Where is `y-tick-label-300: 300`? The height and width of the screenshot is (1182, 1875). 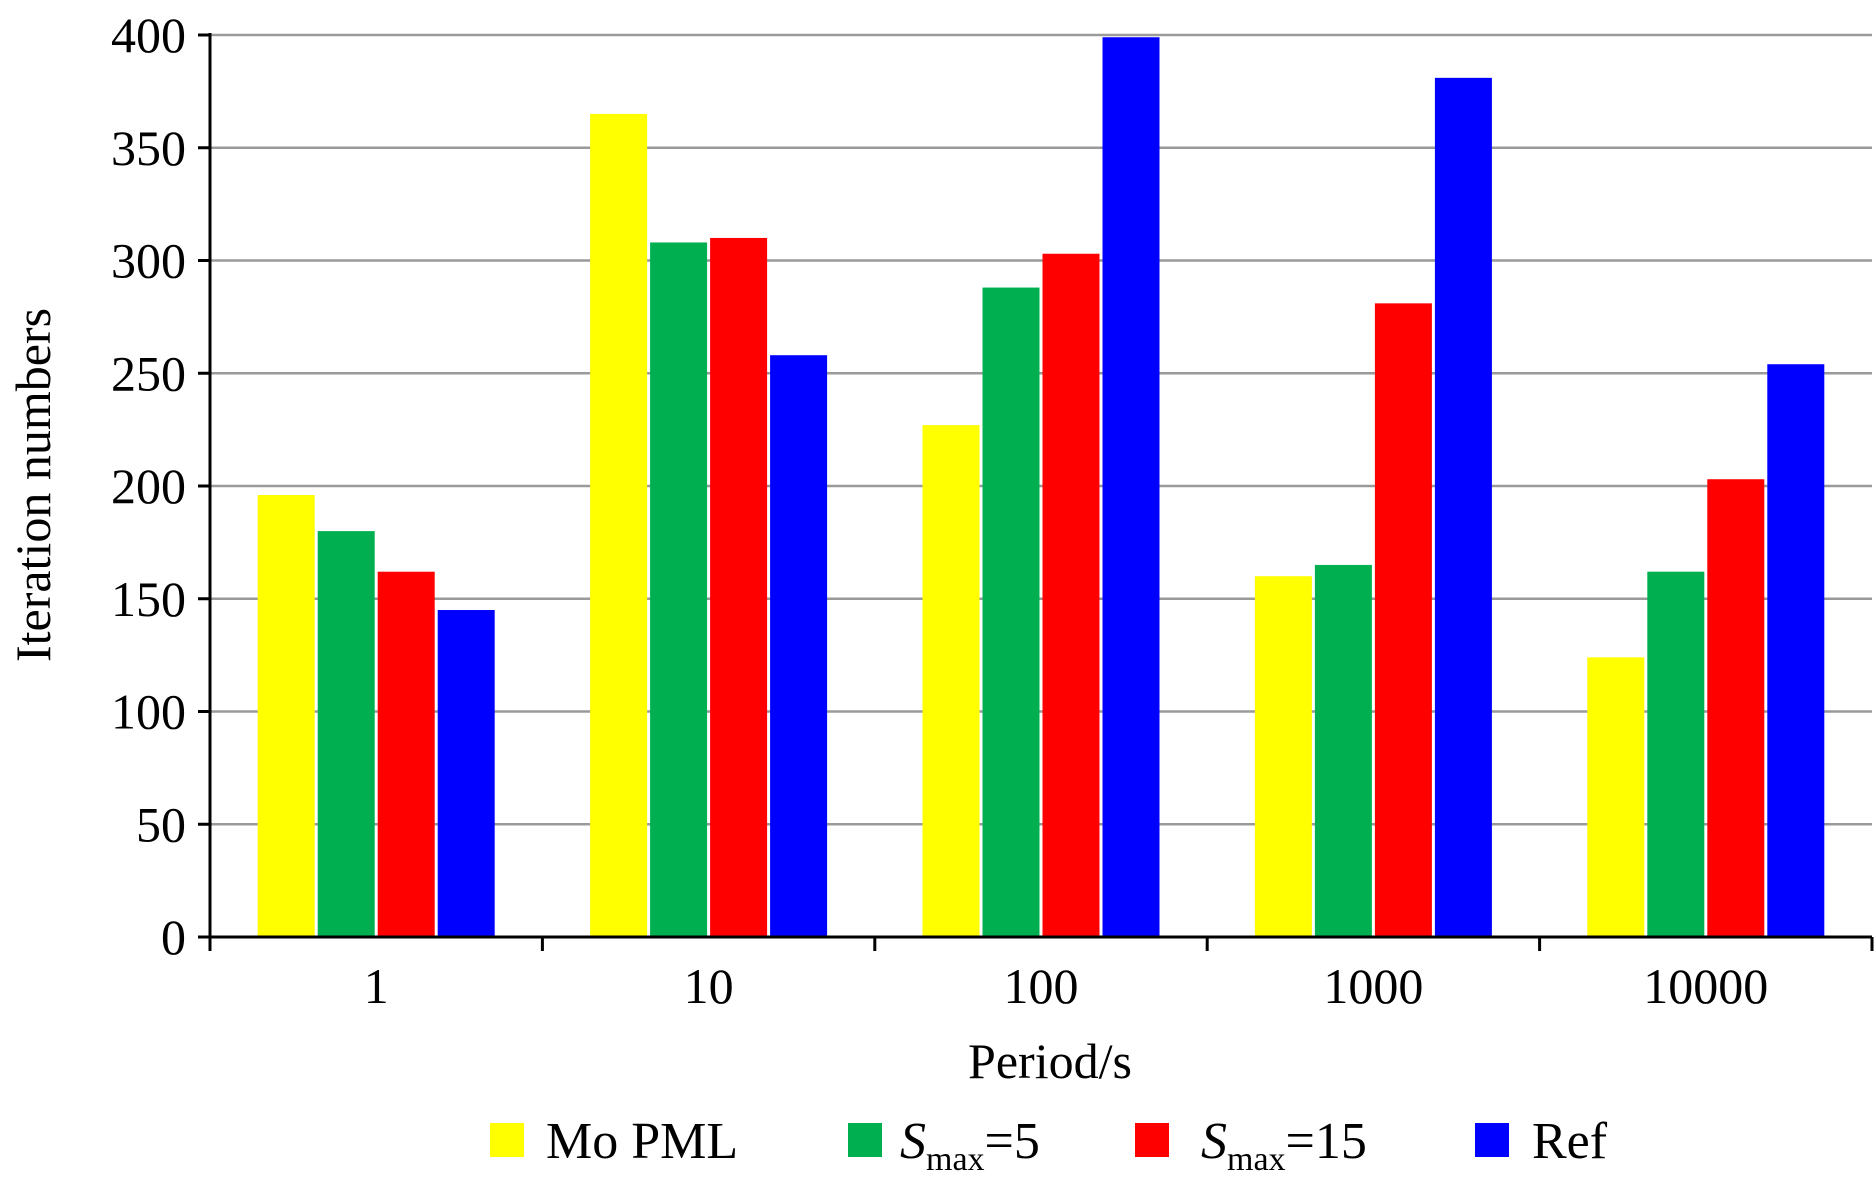 y-tick-label-300: 300 is located at coordinates (148, 261).